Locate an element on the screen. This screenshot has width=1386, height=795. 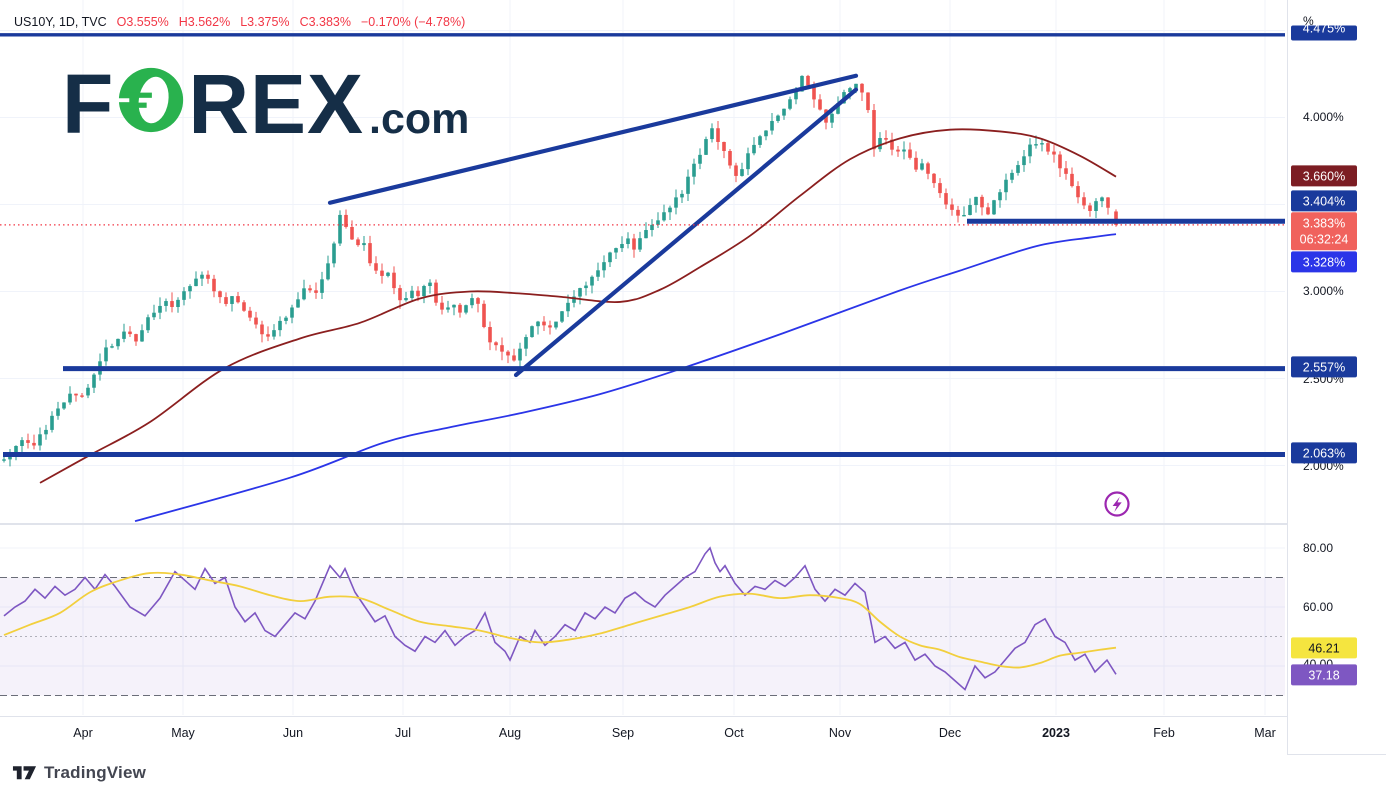
axis-price-badge: 3.660% is located at coordinates (1324, 176).